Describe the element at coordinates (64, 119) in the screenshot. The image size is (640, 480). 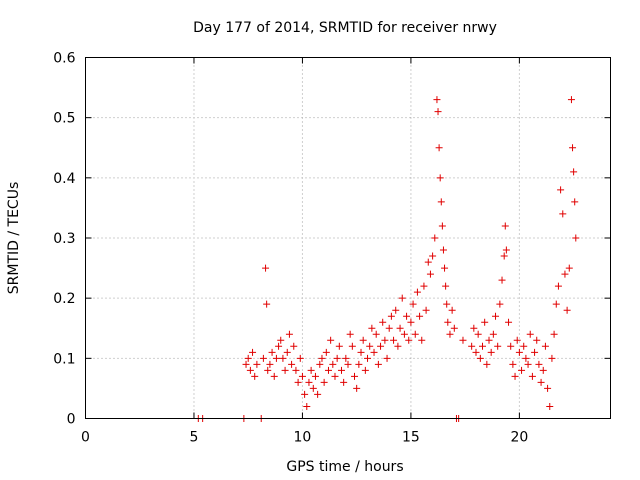
I see `y-tick-label: 0.5` at that location.